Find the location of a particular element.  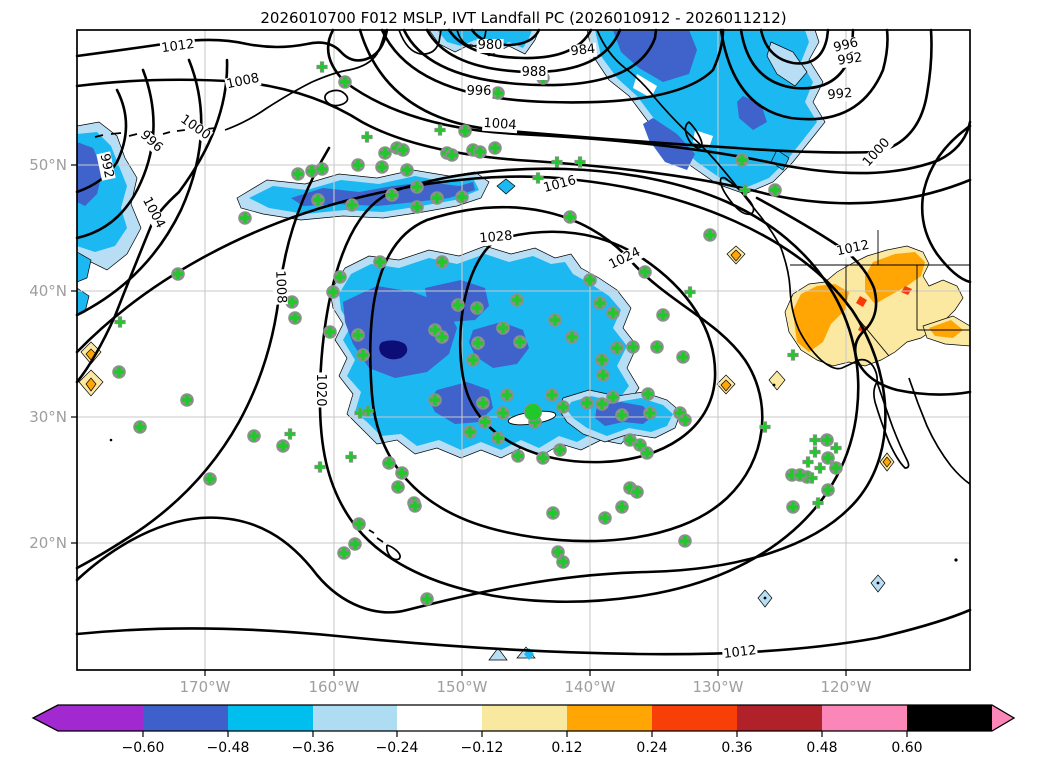

isobar-label: 988 is located at coordinates (534, 72).